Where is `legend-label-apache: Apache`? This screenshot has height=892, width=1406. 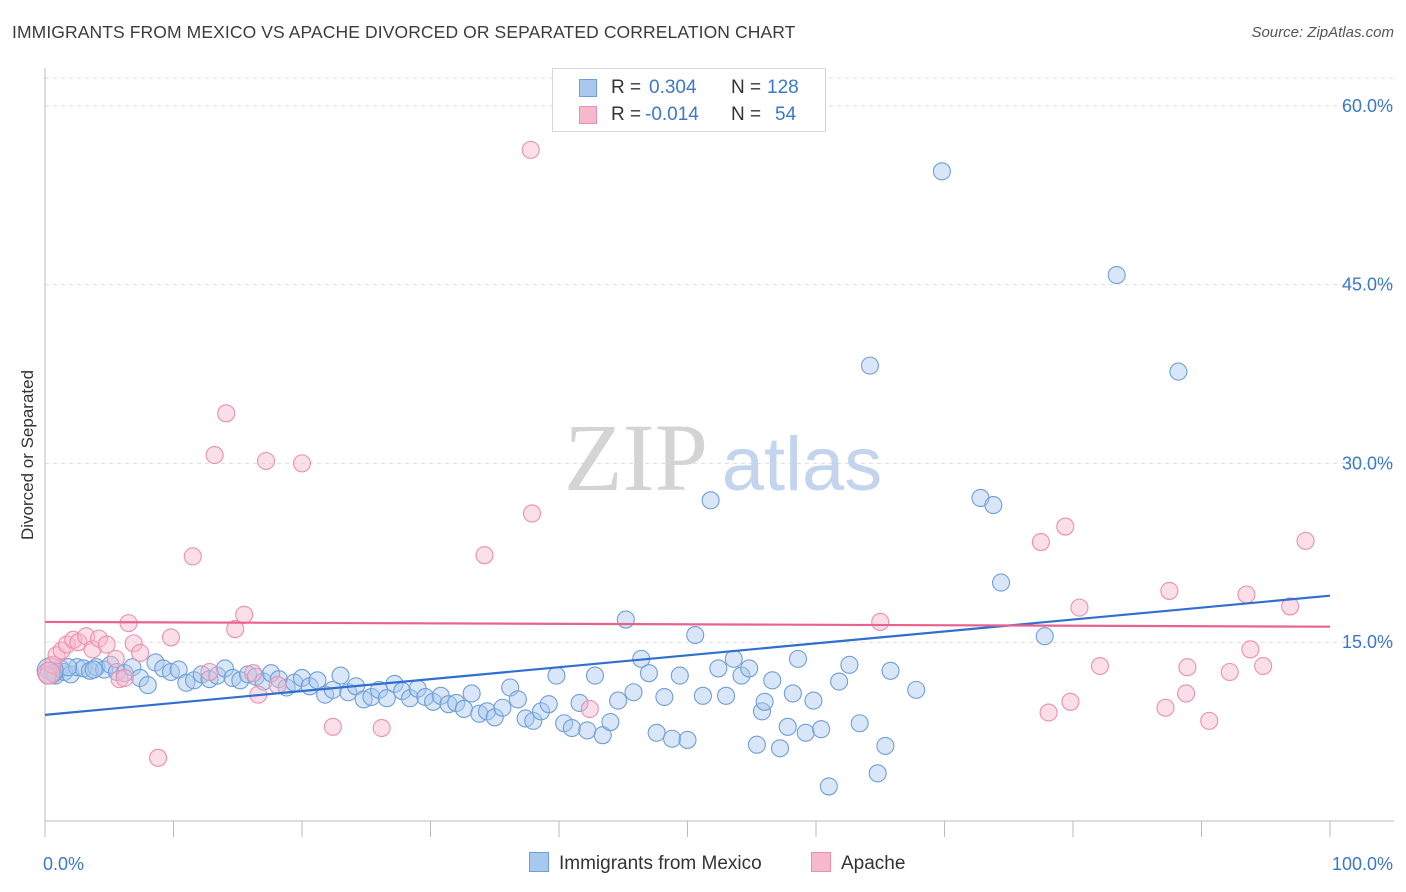
legend-label-apache: Apache is located at coordinates (873, 863).